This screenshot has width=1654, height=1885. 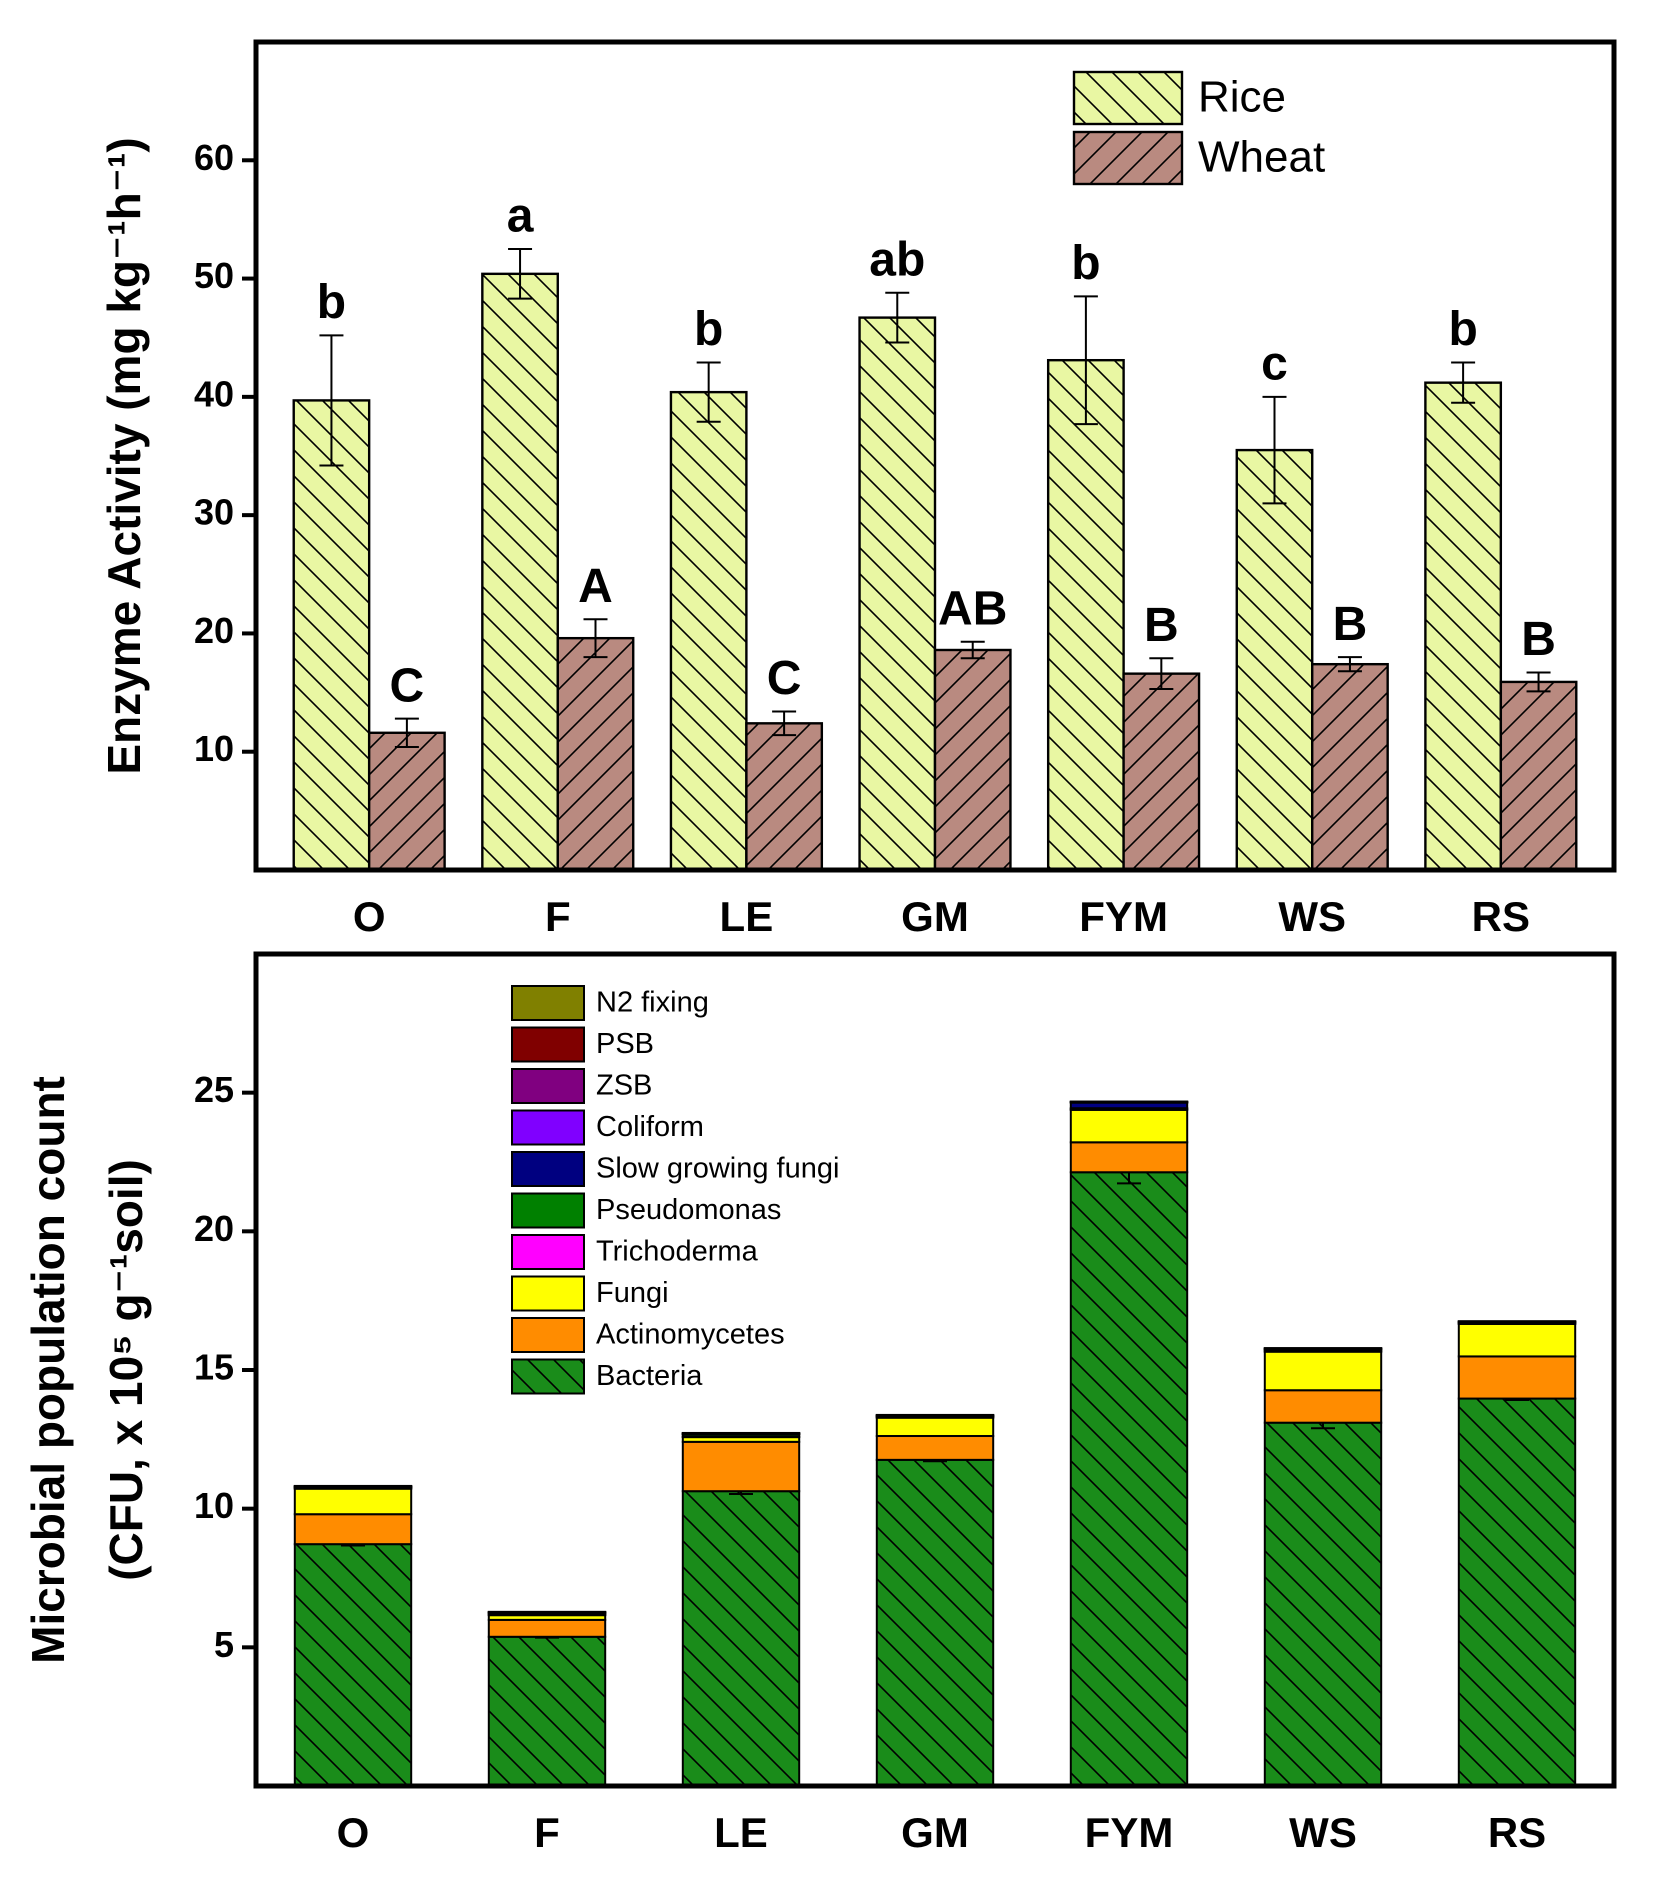 What do you see at coordinates (677, 1252) in the screenshot?
I see `legend-label: Trichoderma` at bounding box center [677, 1252].